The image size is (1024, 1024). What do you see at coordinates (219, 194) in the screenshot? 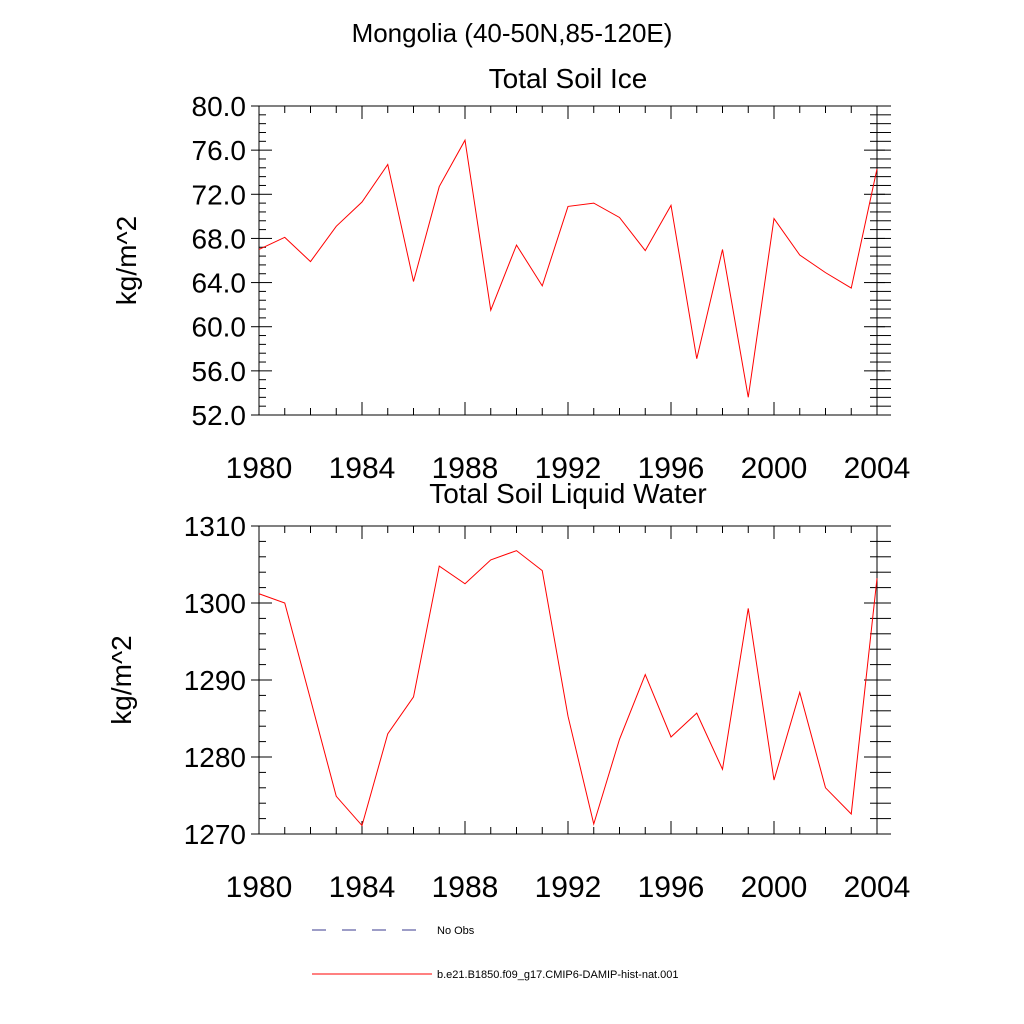
I see `y-tick-label: 72.0` at bounding box center [219, 194].